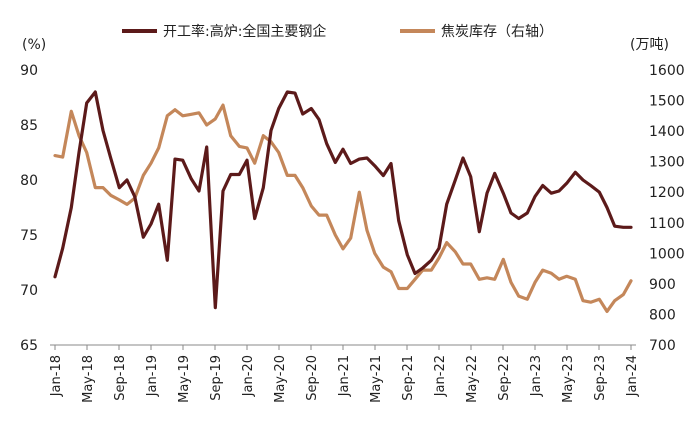 The height and width of the screenshot is (438, 700). I want to click on legend-label-coke-inventory: 焦炭库存（右轴）, so click(497, 32).